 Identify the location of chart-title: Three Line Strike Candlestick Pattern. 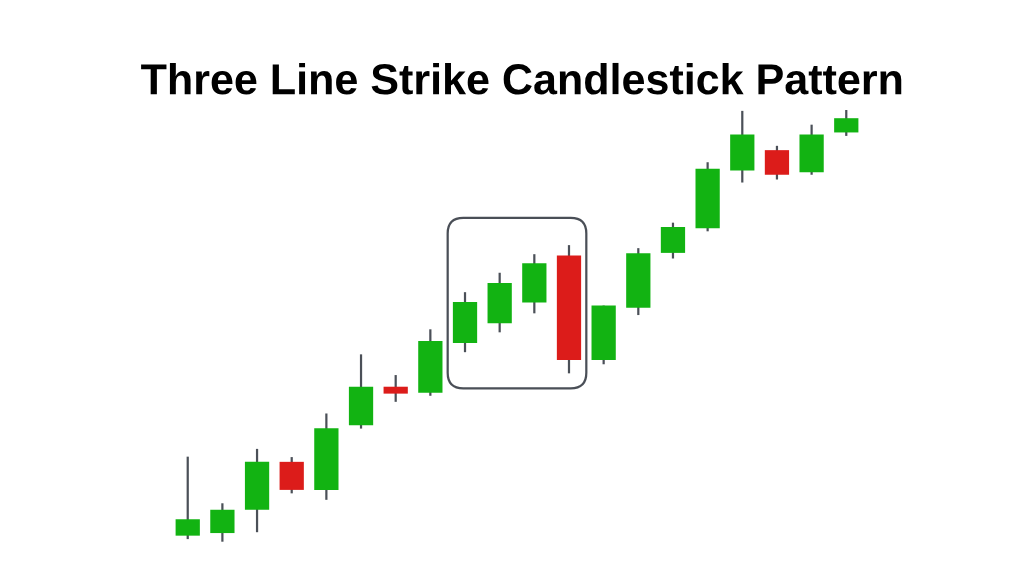
(521, 78).